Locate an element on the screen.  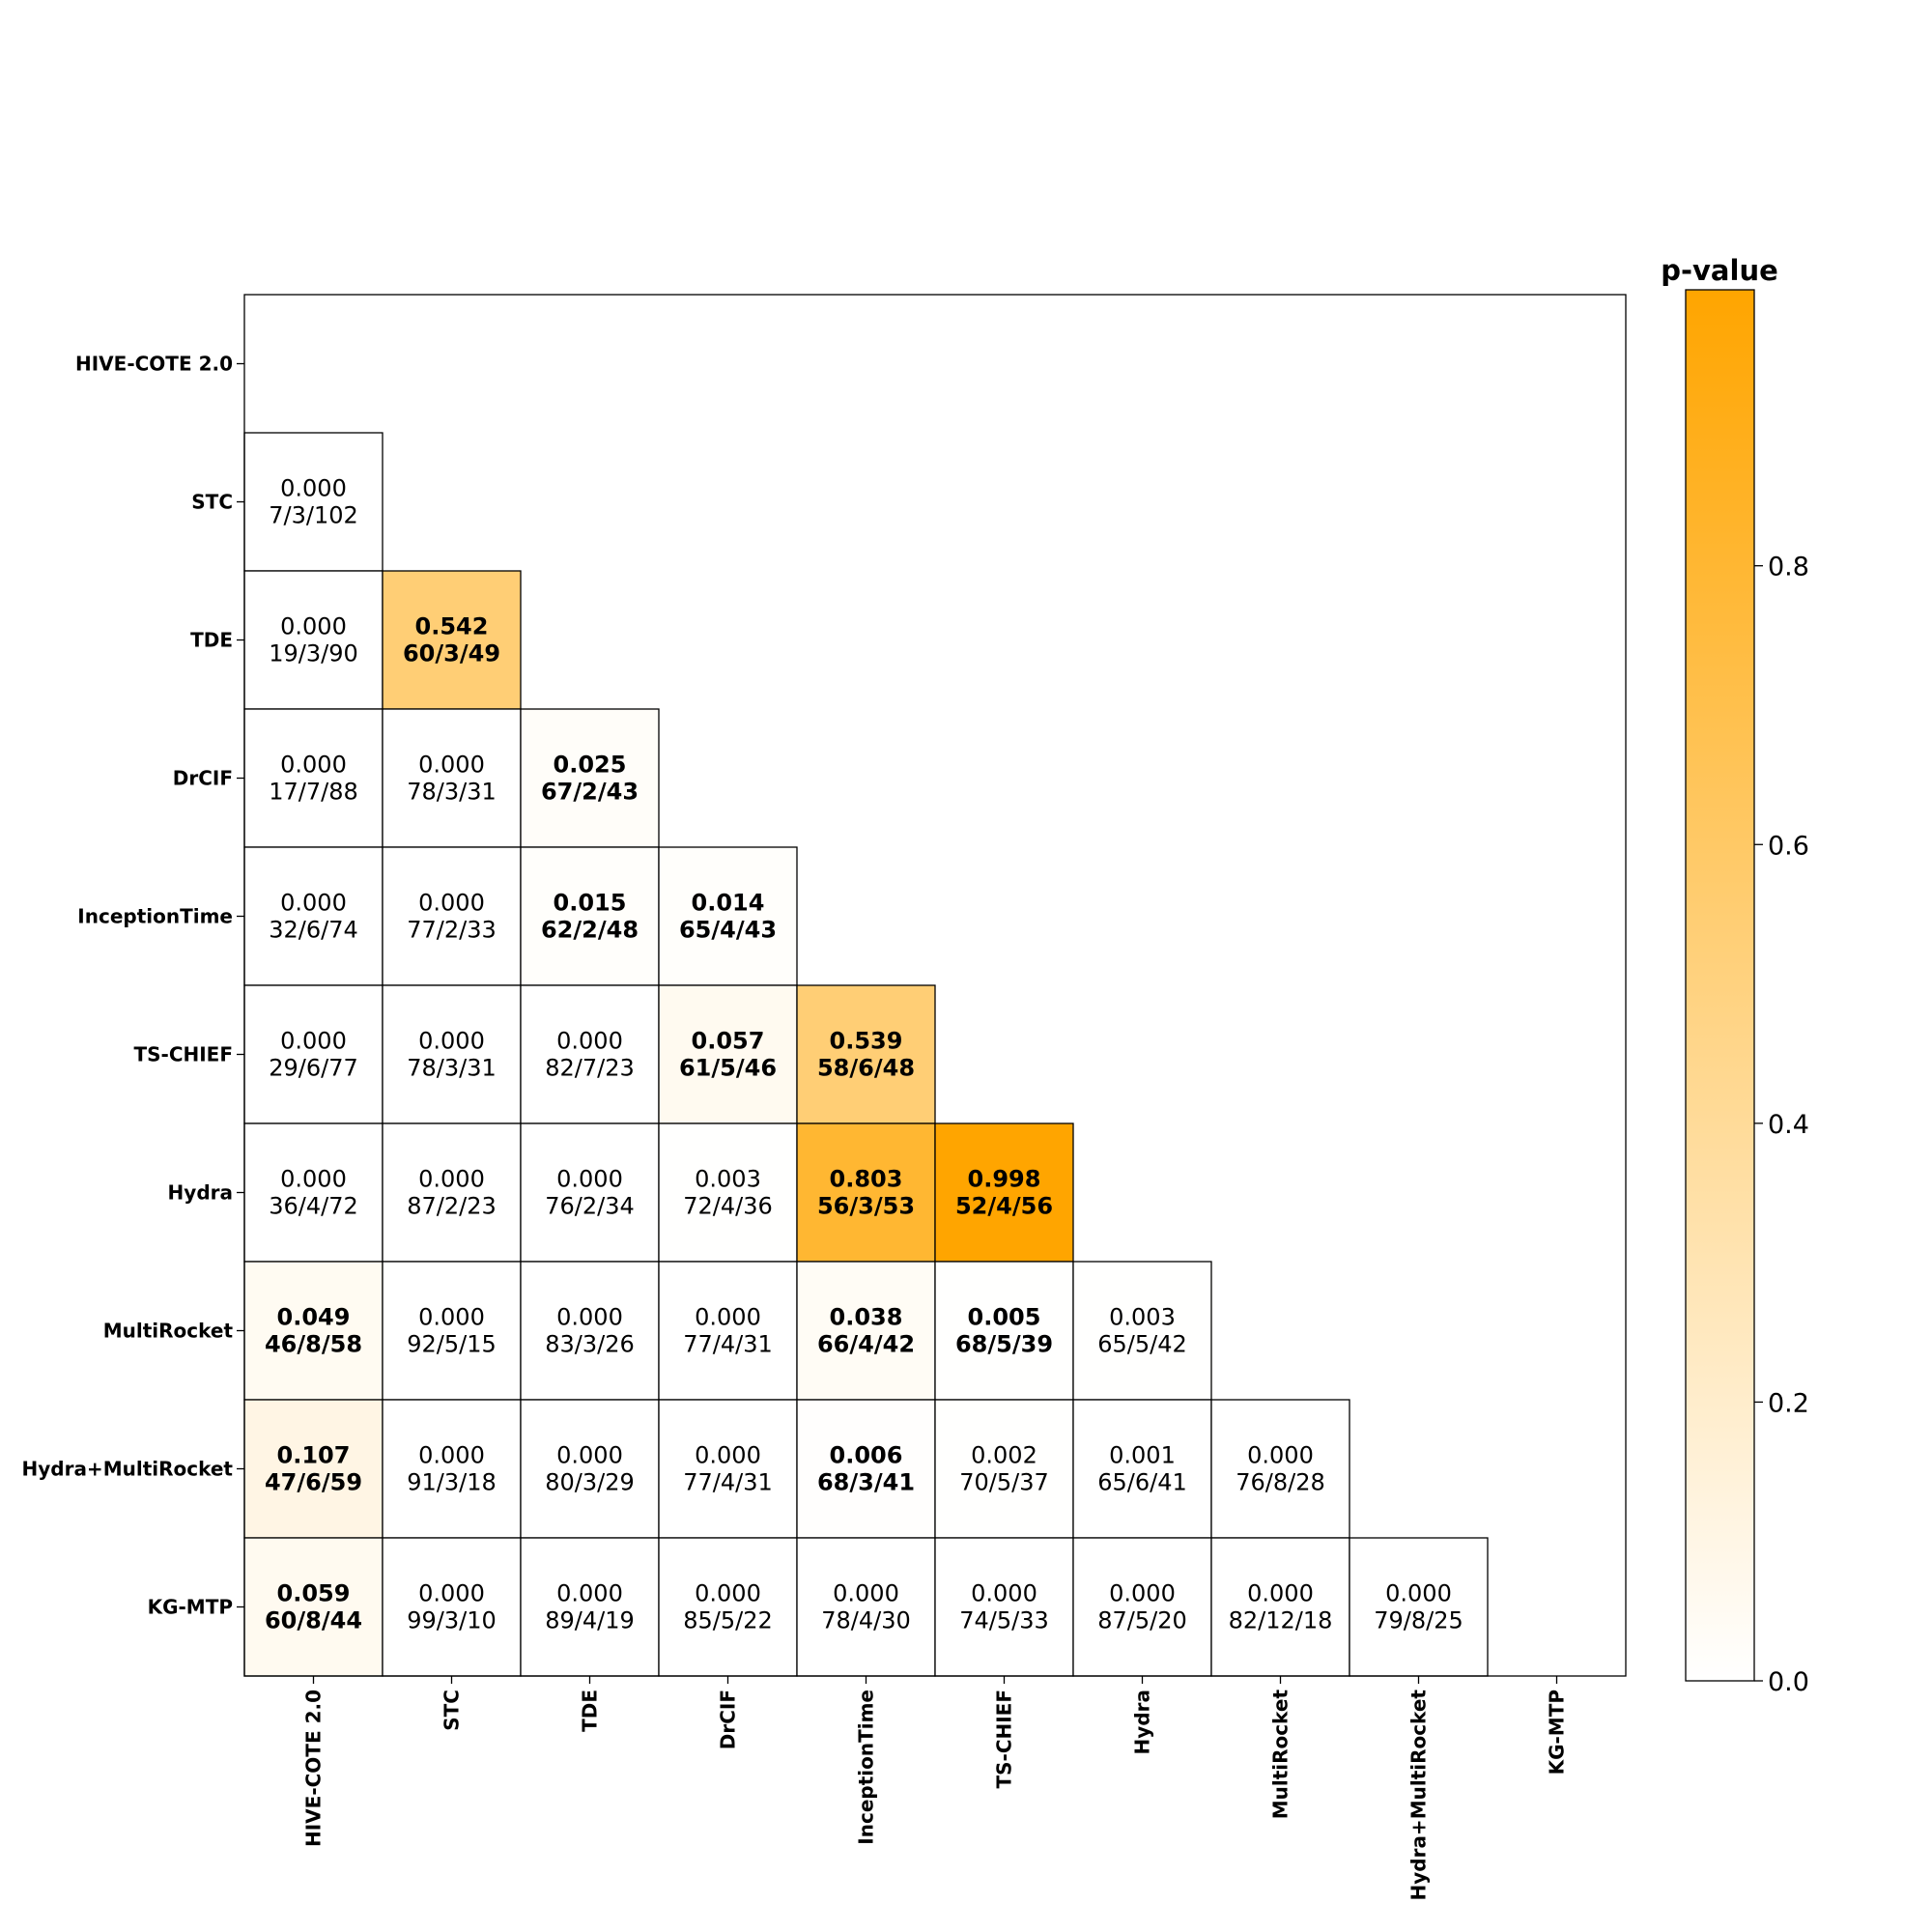
cell-win-draw-loss: 99/3/10 is located at coordinates (452, 1620).